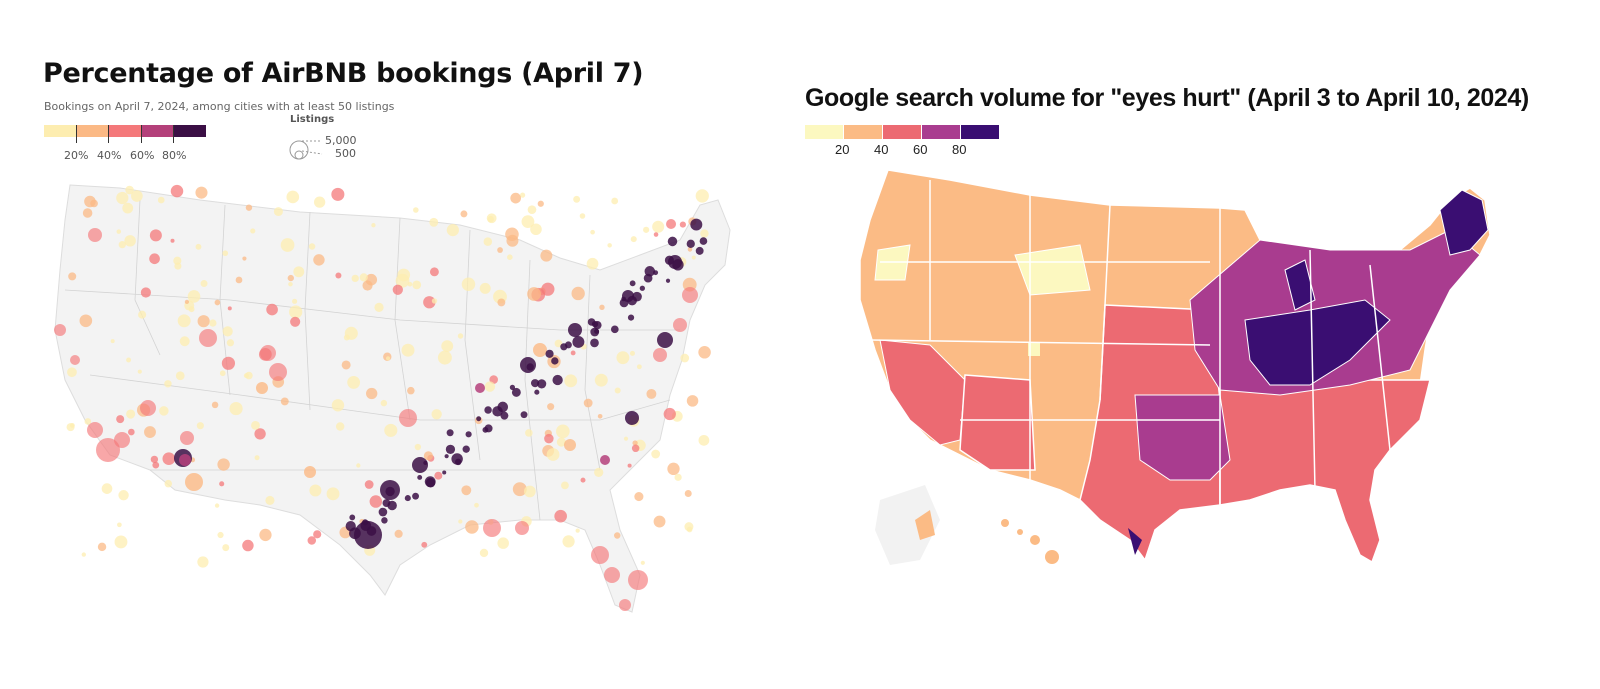  I want to click on legend-tick: 80, so click(959, 149).